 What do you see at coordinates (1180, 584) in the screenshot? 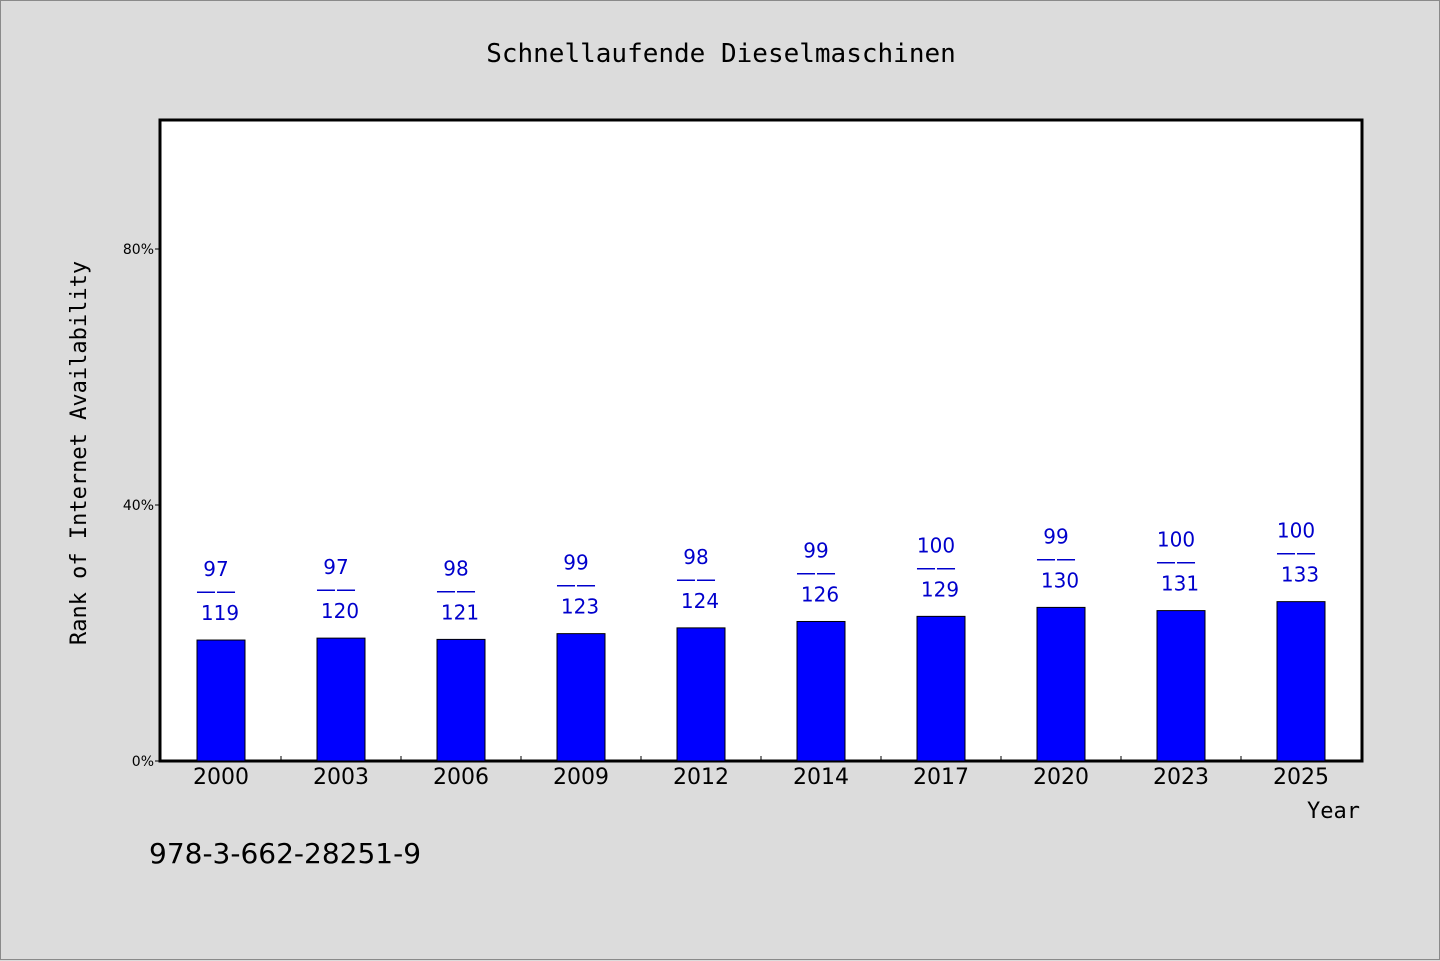
I see `data-label-bottom-2023: 131` at bounding box center [1180, 584].